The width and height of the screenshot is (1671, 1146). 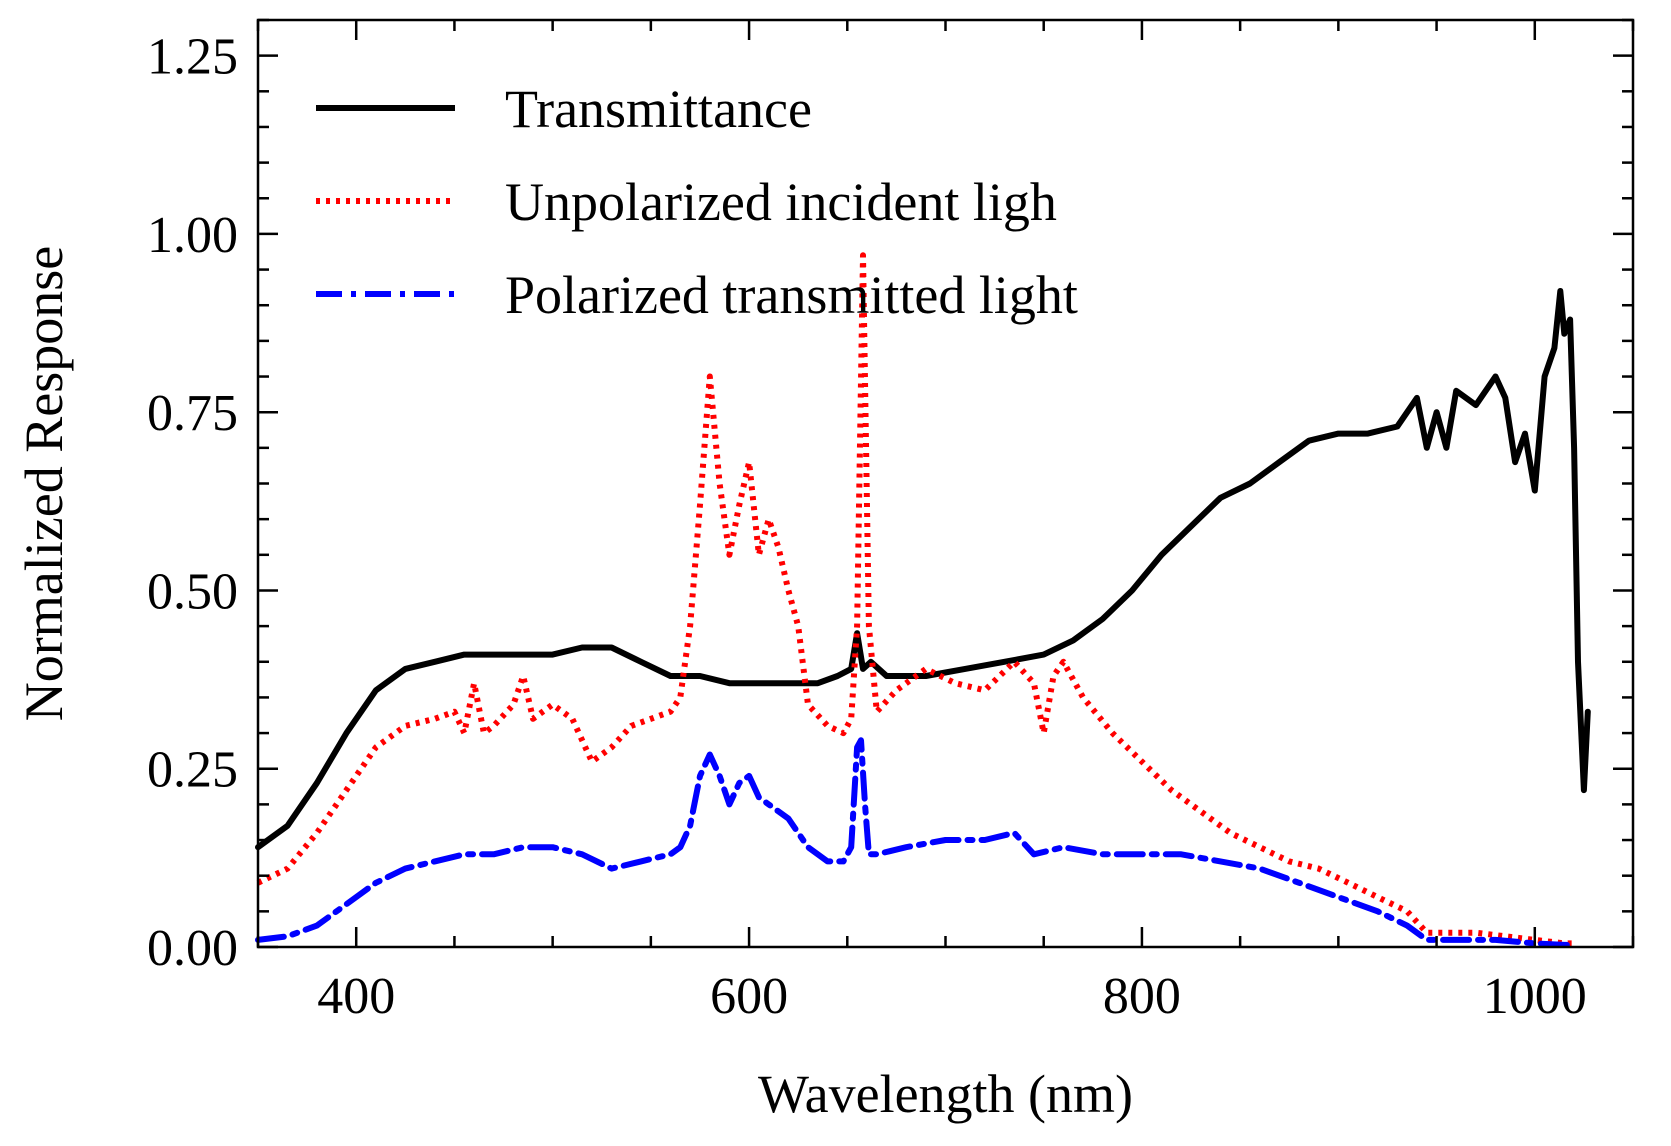 What do you see at coordinates (1535, 996) in the screenshot?
I see `x-tick-label: 1000` at bounding box center [1535, 996].